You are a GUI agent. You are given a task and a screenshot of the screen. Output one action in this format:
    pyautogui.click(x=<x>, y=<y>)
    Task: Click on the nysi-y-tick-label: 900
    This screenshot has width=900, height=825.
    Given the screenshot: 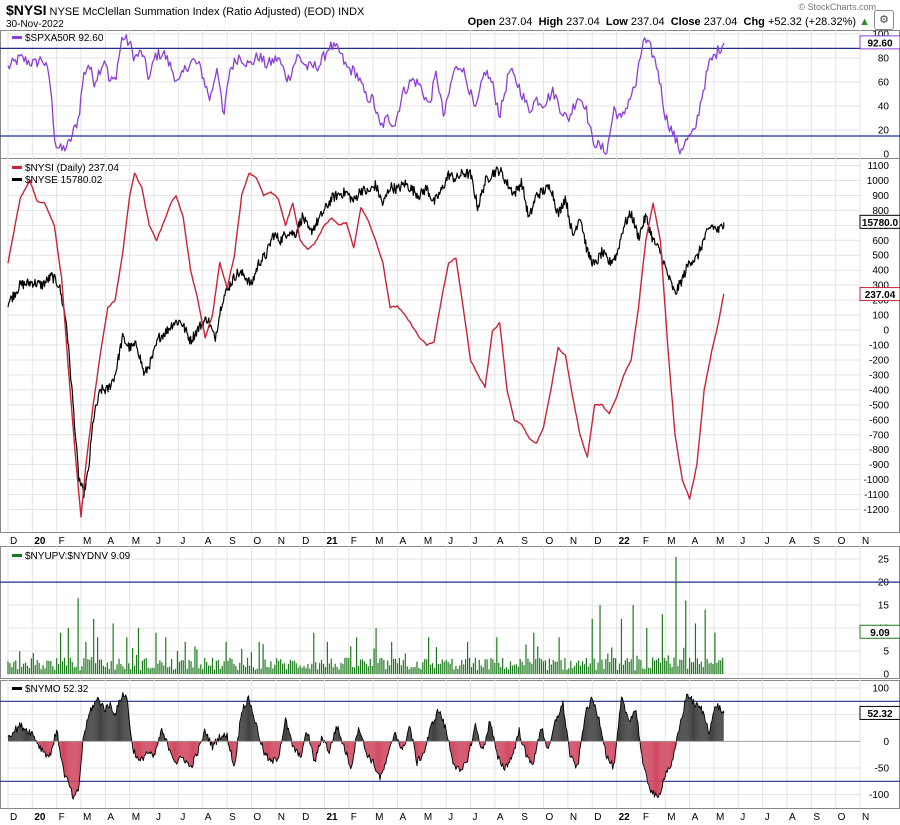 What is the action you would take?
    pyautogui.click(x=880, y=196)
    